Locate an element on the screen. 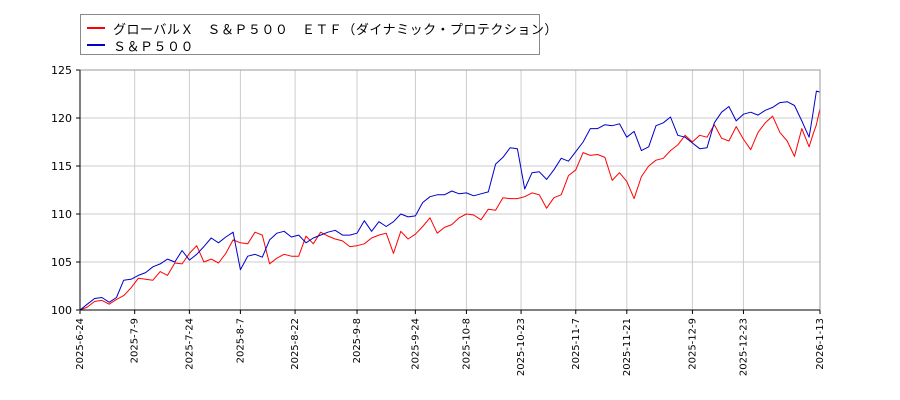 The image size is (900, 400). x-tick-label: 2025-8-7 is located at coordinates (240, 340).